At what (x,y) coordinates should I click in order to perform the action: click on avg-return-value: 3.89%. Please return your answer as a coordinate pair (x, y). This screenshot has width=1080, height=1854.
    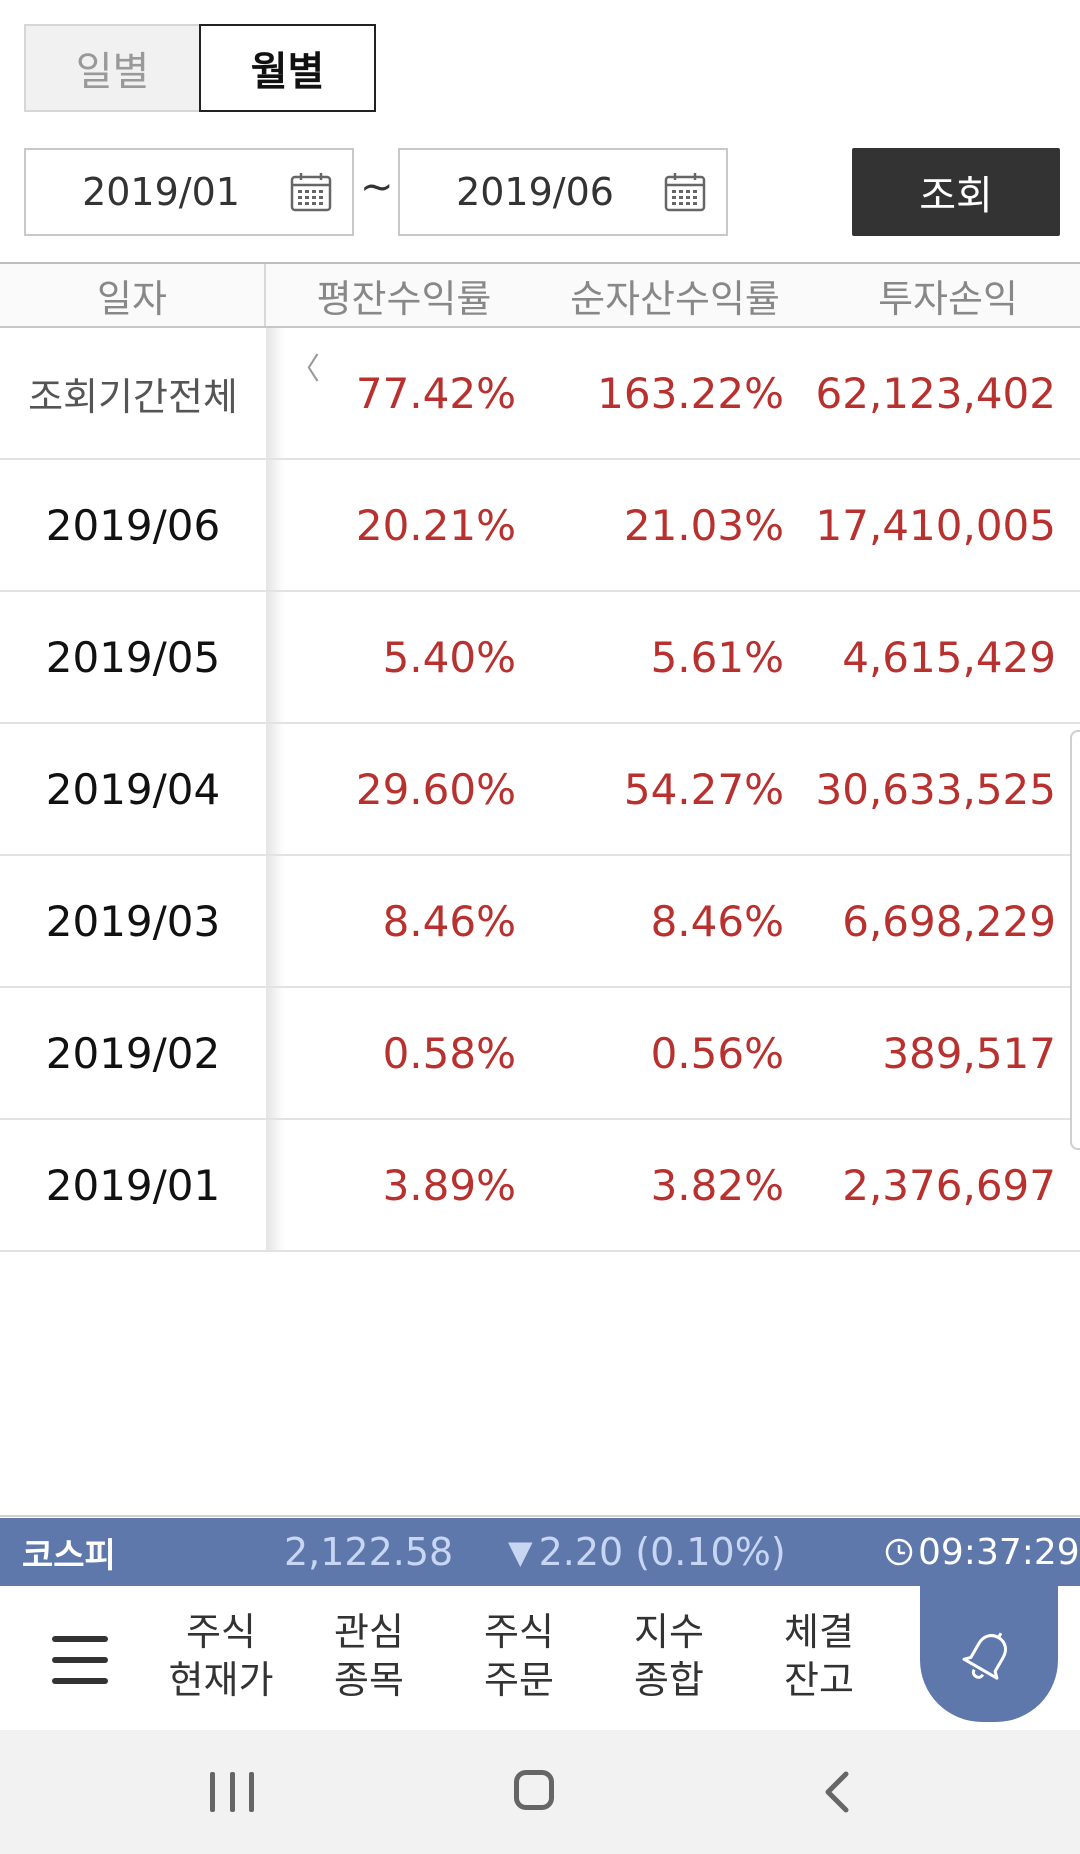
    Looking at the image, I should click on (449, 1185).